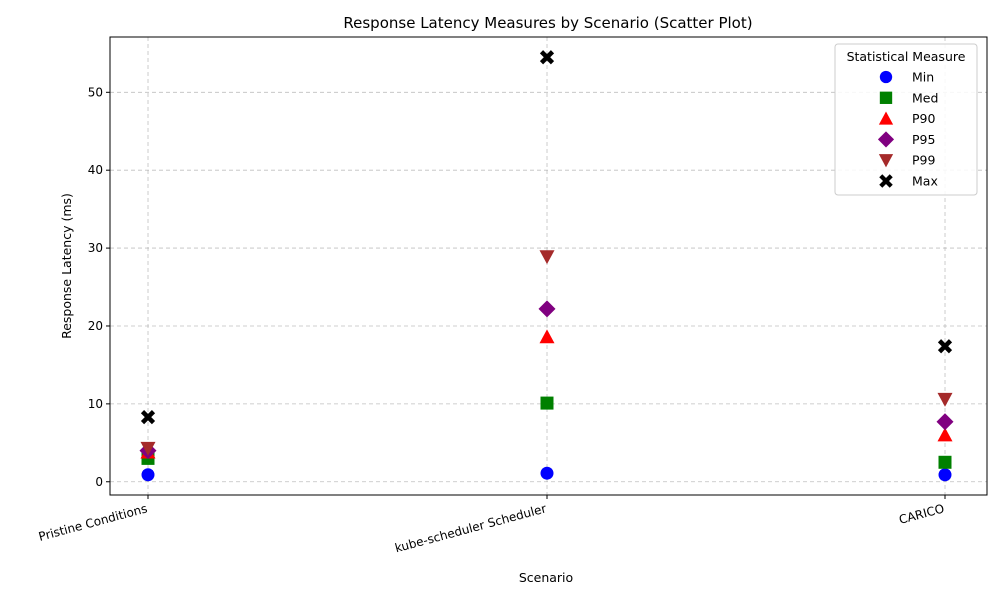 This screenshot has width=1000, height=600. I want to click on legend-label-p99: P99, so click(923, 160).